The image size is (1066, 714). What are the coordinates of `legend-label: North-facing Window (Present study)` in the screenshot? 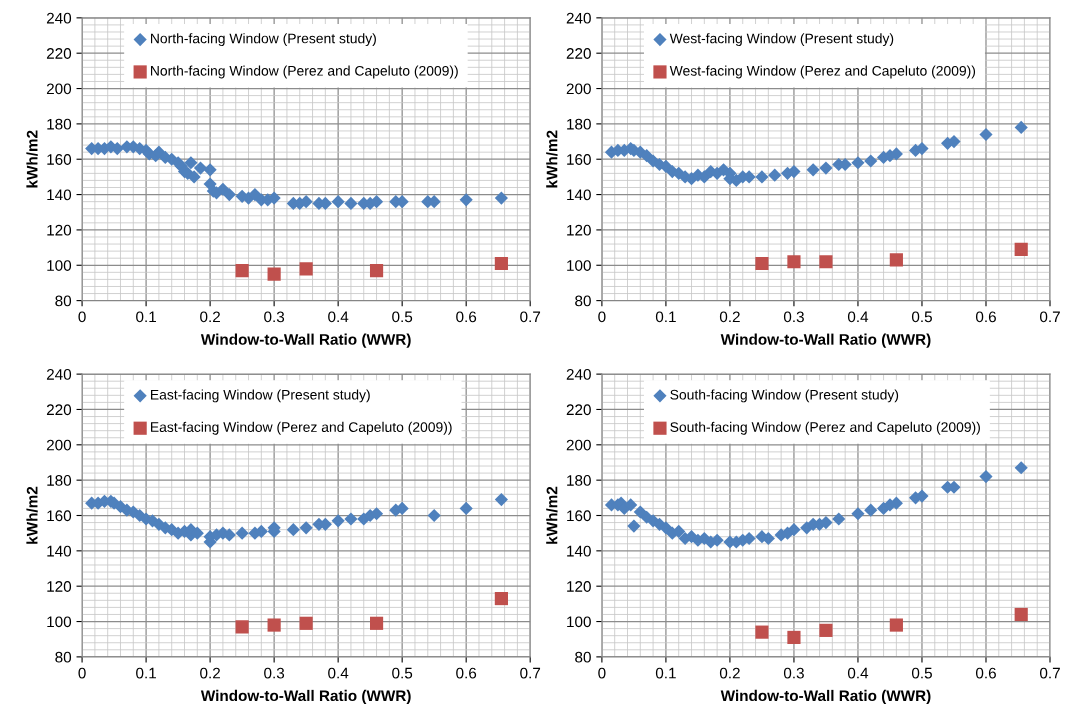 It's located at (263, 40).